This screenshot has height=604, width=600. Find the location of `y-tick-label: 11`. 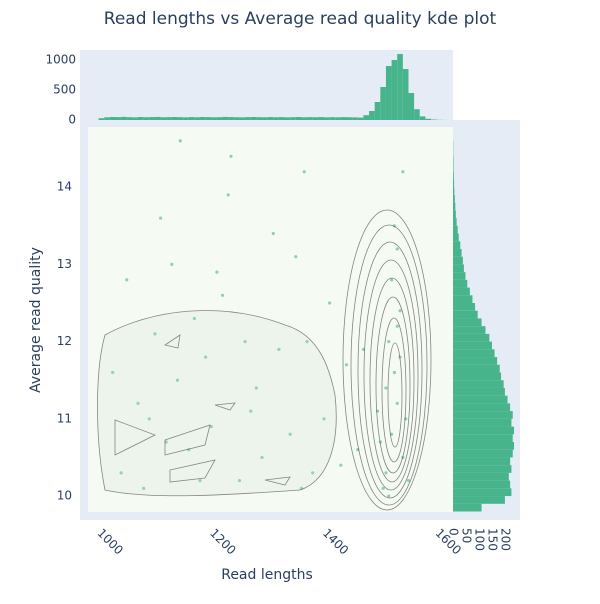

y-tick-label: 11 is located at coordinates (64, 418).